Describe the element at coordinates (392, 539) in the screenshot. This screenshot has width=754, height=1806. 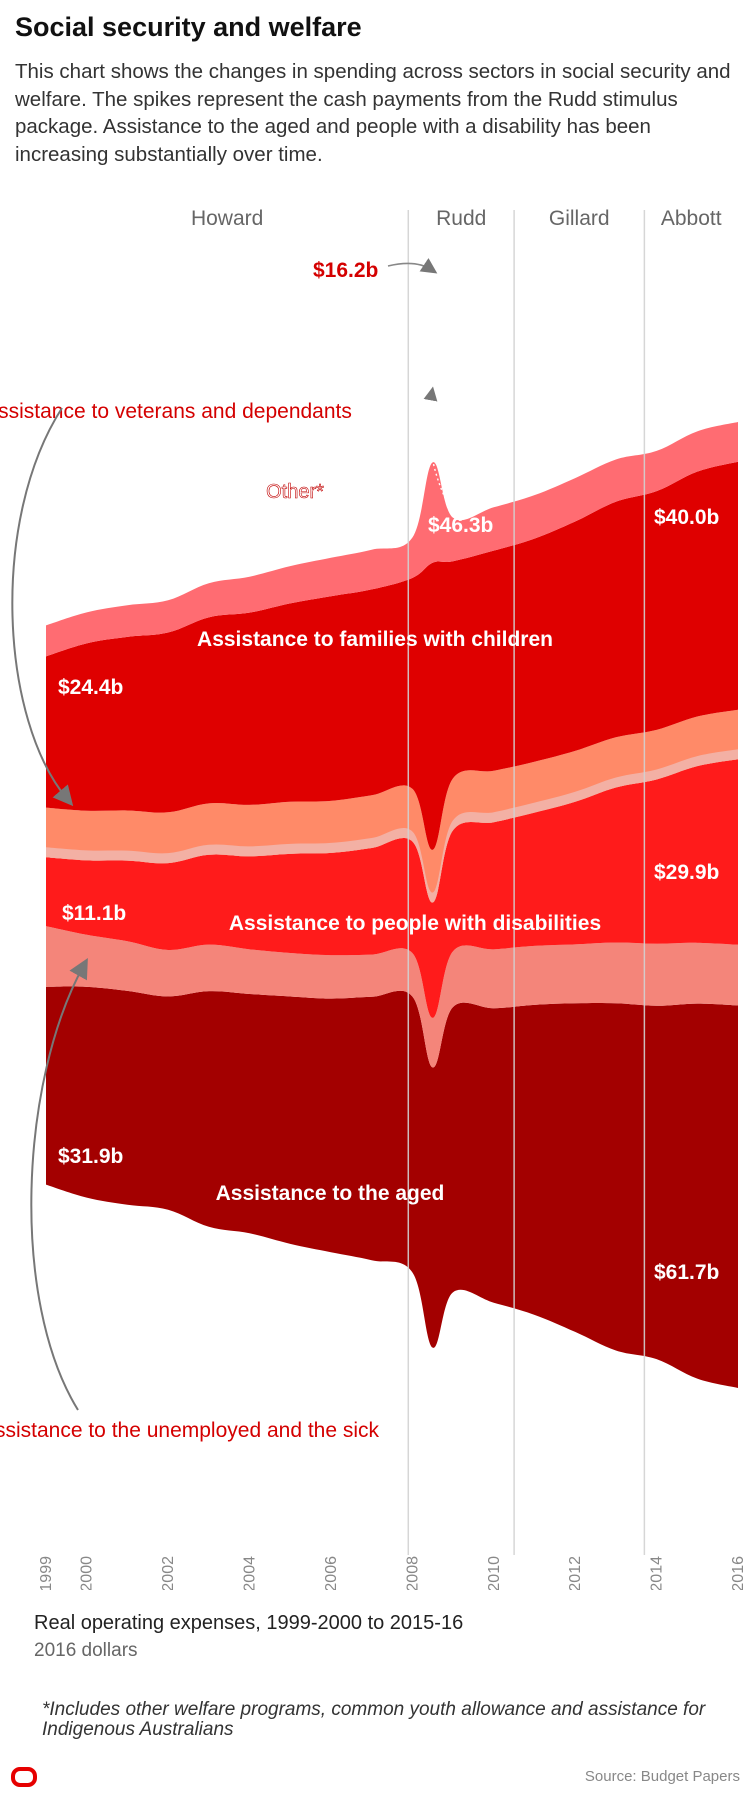
I see `area-other` at that location.